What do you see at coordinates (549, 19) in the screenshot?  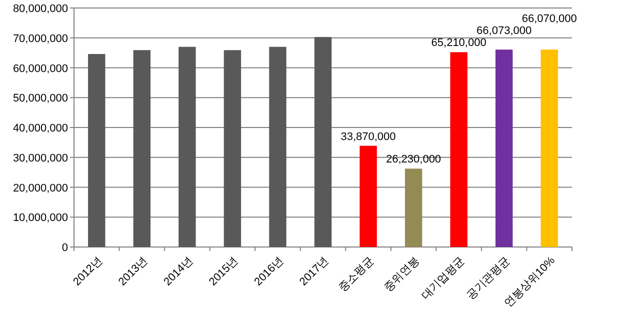 I see `data-label: 66,070,000` at bounding box center [549, 19].